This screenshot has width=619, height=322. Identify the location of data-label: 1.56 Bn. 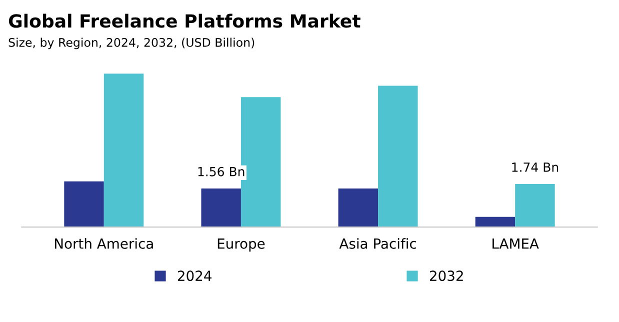
(221, 171).